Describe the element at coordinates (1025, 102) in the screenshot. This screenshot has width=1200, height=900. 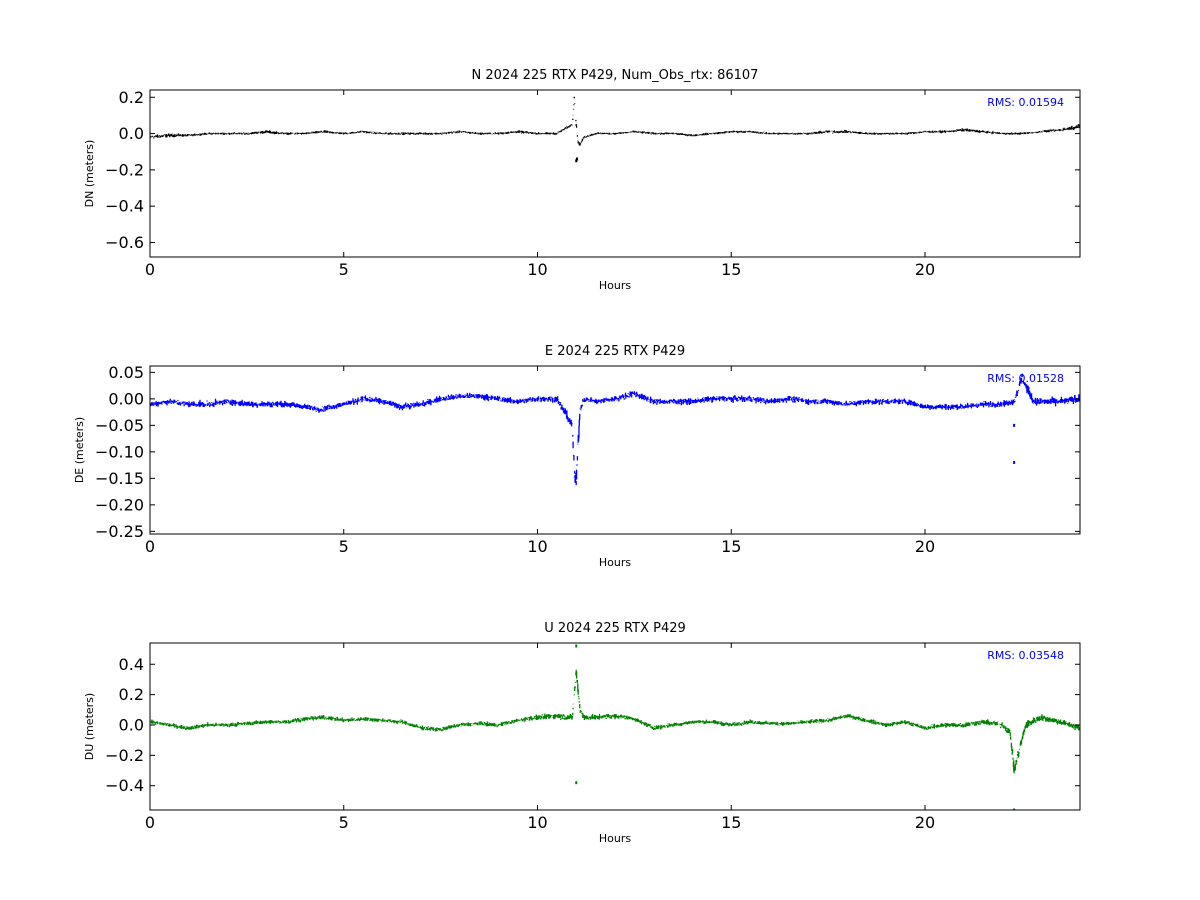
I see `rms-annotation: RMS: 0.01594` at that location.